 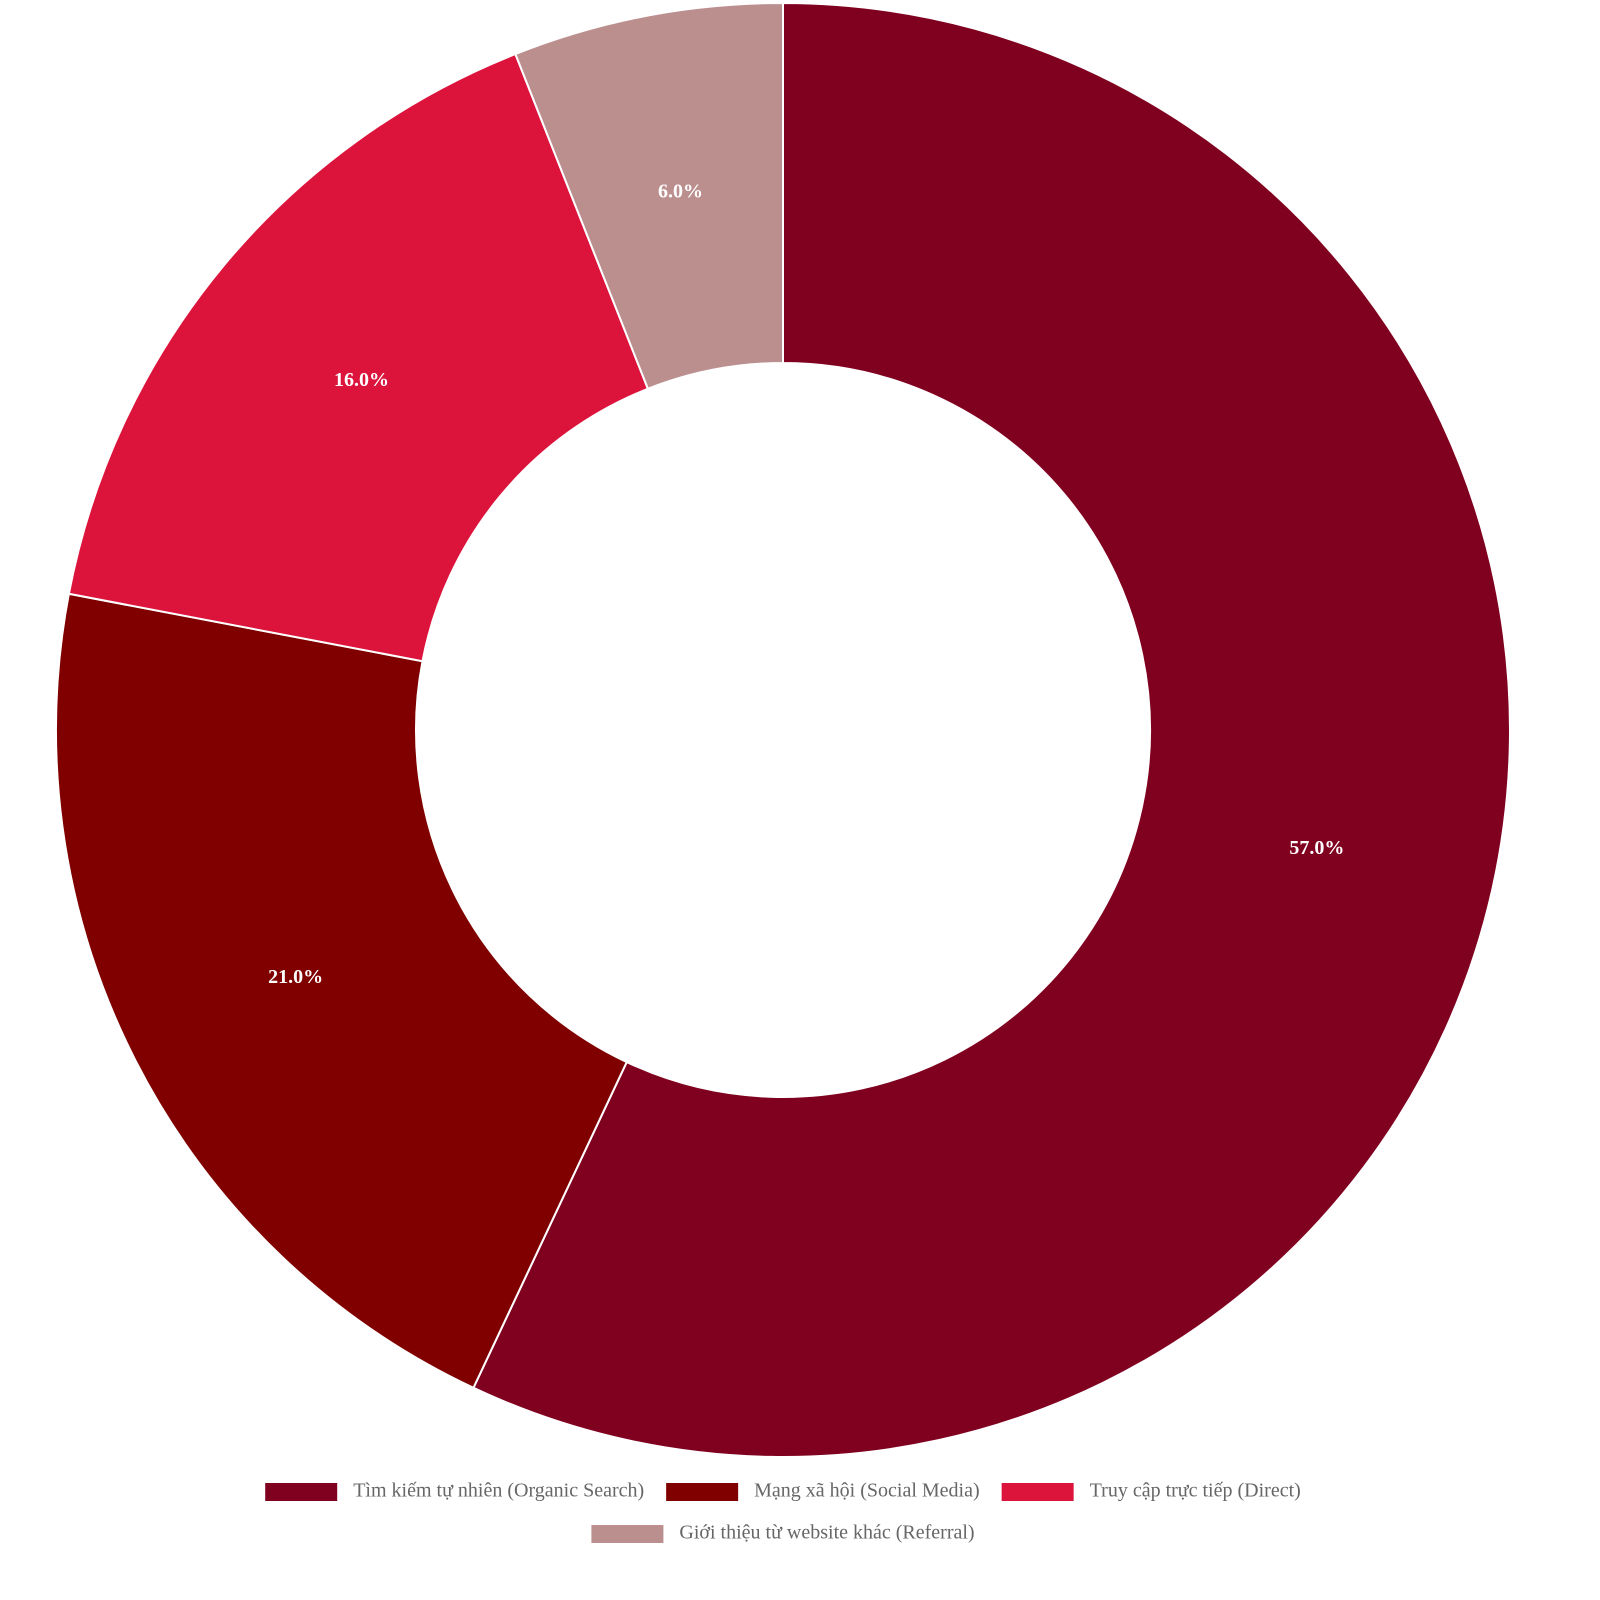 I want to click on legend-item: Mạng xã hội (Social Media), so click(x=823, y=1491).